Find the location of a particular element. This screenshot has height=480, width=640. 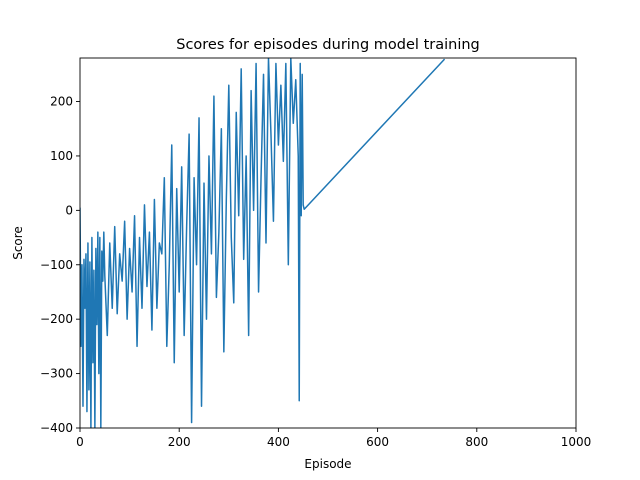

y-tick-label: −100 is located at coordinates (56, 265).